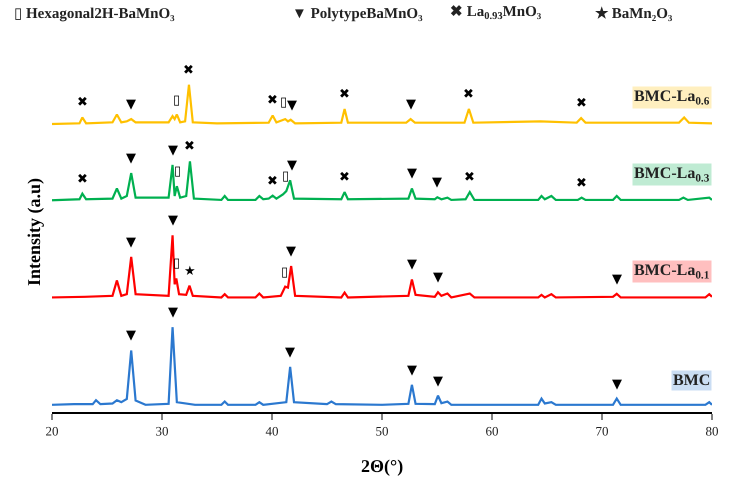 Image resolution: width=737 pixels, height=484 pixels. What do you see at coordinates (34, 232) in the screenshot?
I see `y-axis-title: Intensity (a.u)` at bounding box center [34, 232].